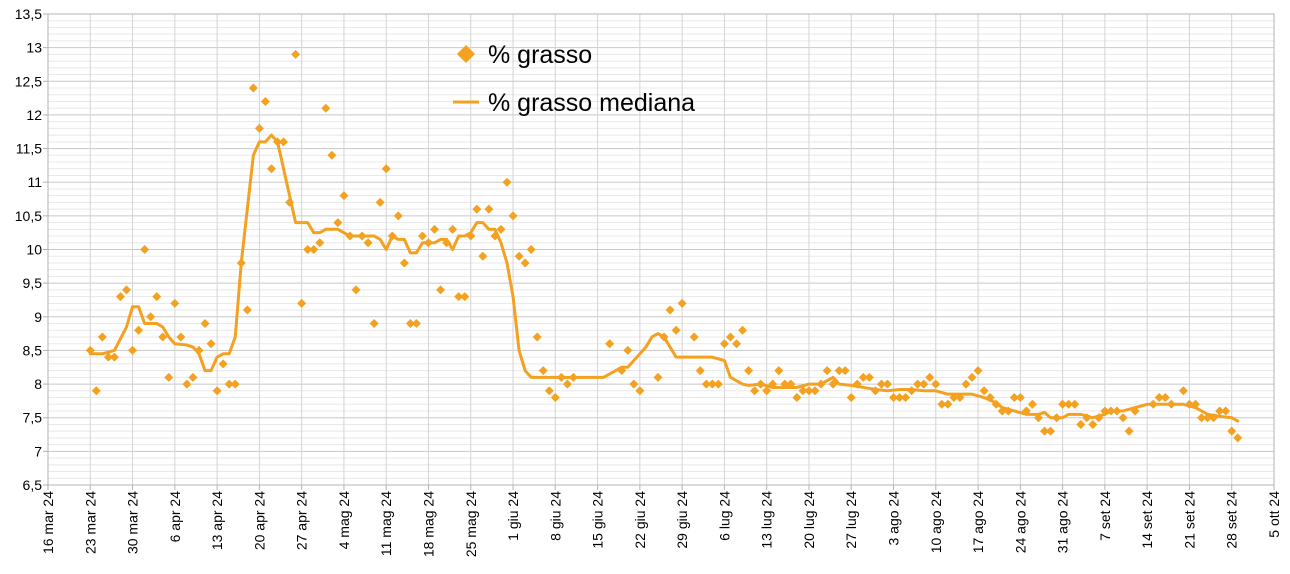 The height and width of the screenshot is (574, 1290). What do you see at coordinates (33, 283) in the screenshot?
I see `y-tick-label: 9,5` at bounding box center [33, 283].